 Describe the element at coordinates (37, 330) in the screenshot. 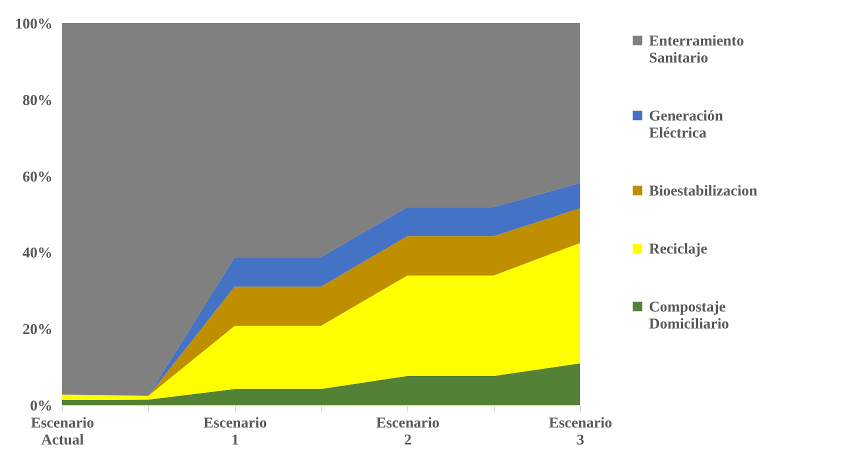

I see `y-tick-label: 20%` at that location.